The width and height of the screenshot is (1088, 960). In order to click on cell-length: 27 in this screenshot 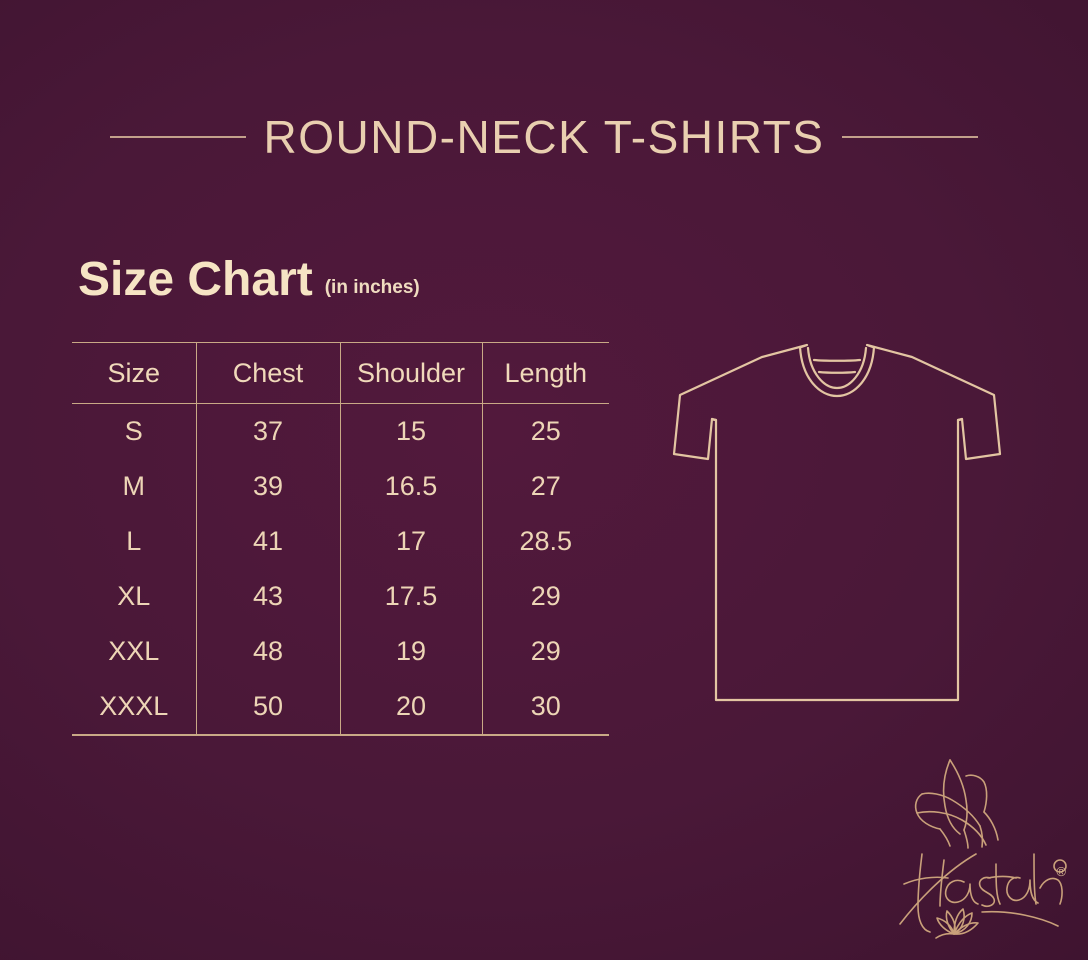, I will do `click(545, 486)`.